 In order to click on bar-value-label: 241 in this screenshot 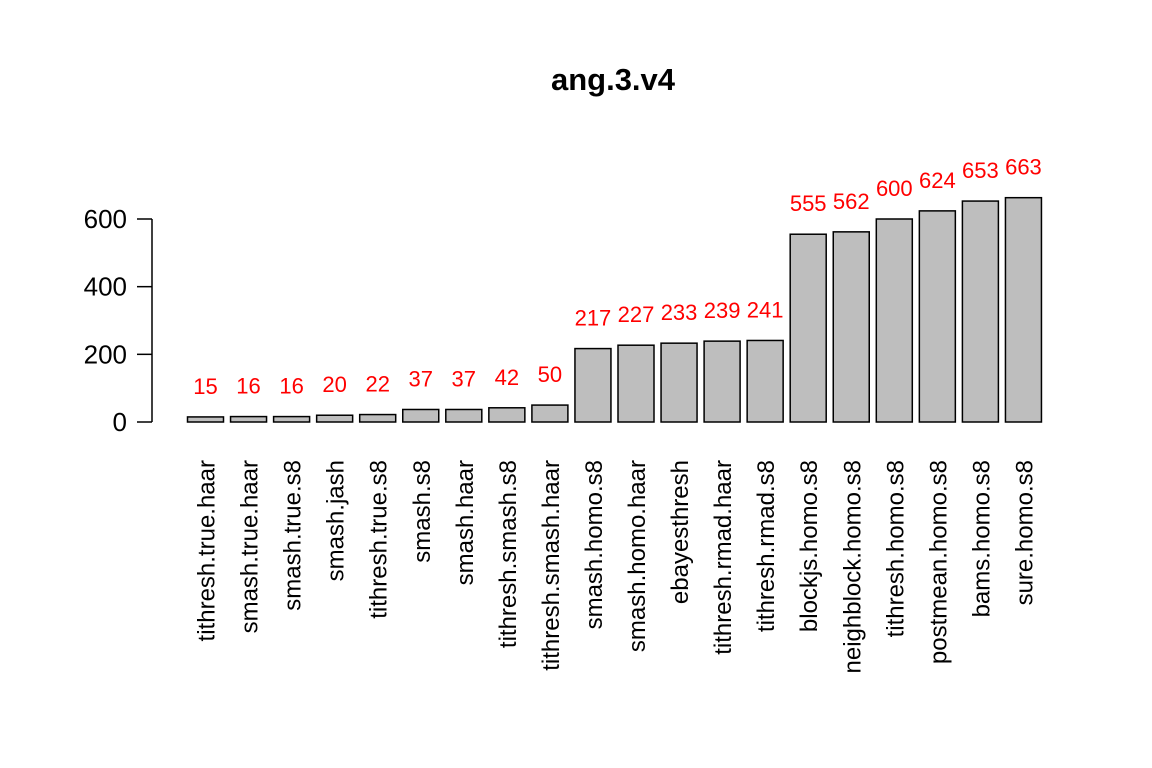, I will do `click(765, 309)`.